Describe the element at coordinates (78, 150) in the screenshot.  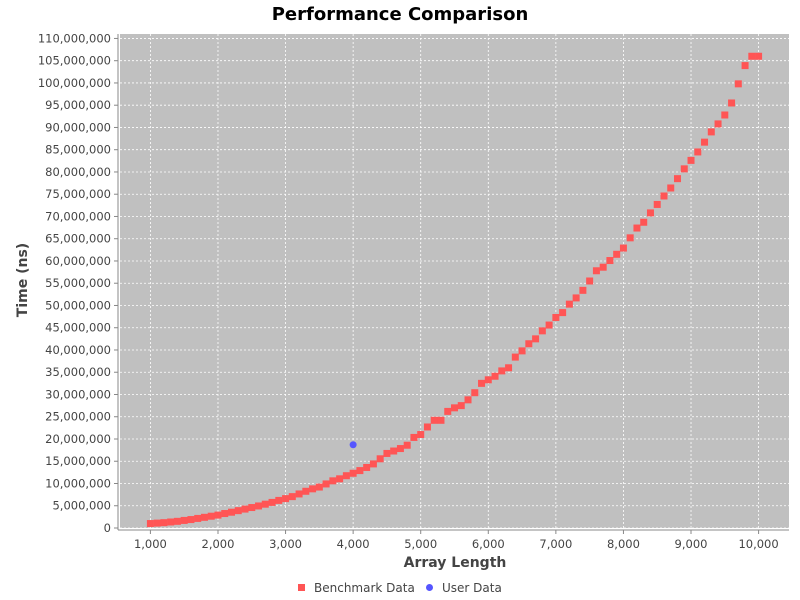
I see `y-tick-label: 85,000,000` at that location.